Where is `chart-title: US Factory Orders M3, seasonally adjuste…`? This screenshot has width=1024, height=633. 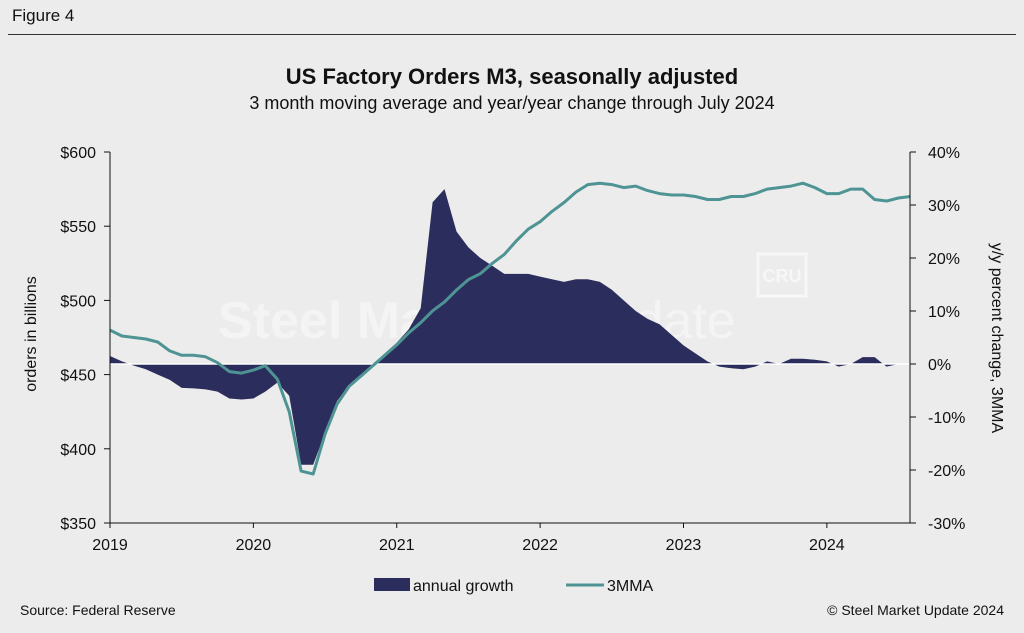 chart-title: US Factory Orders M3, seasonally adjuste… is located at coordinates (512, 76).